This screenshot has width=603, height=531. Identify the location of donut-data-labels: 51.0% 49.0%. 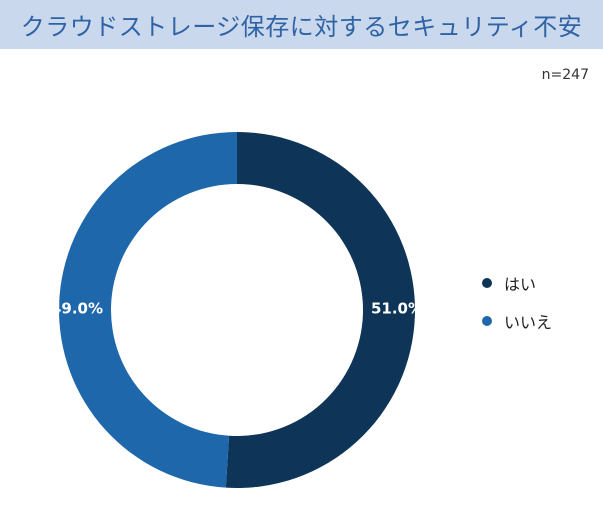
(237, 309).